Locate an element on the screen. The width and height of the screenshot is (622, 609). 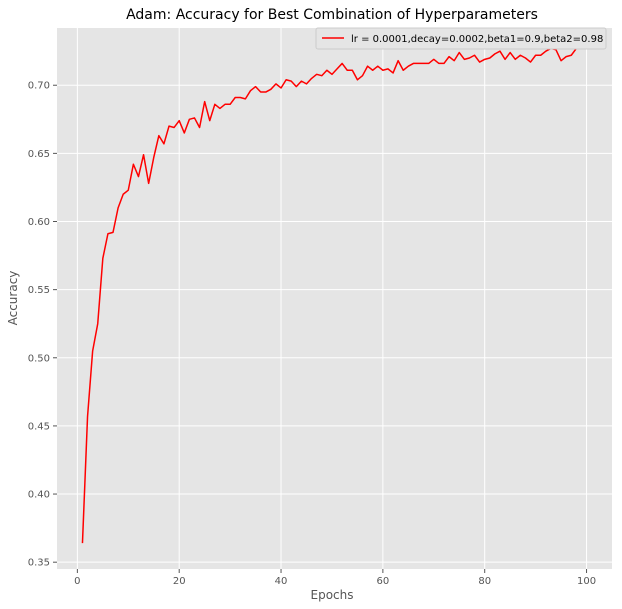
x-tick-label: 80 is located at coordinates (484, 581).